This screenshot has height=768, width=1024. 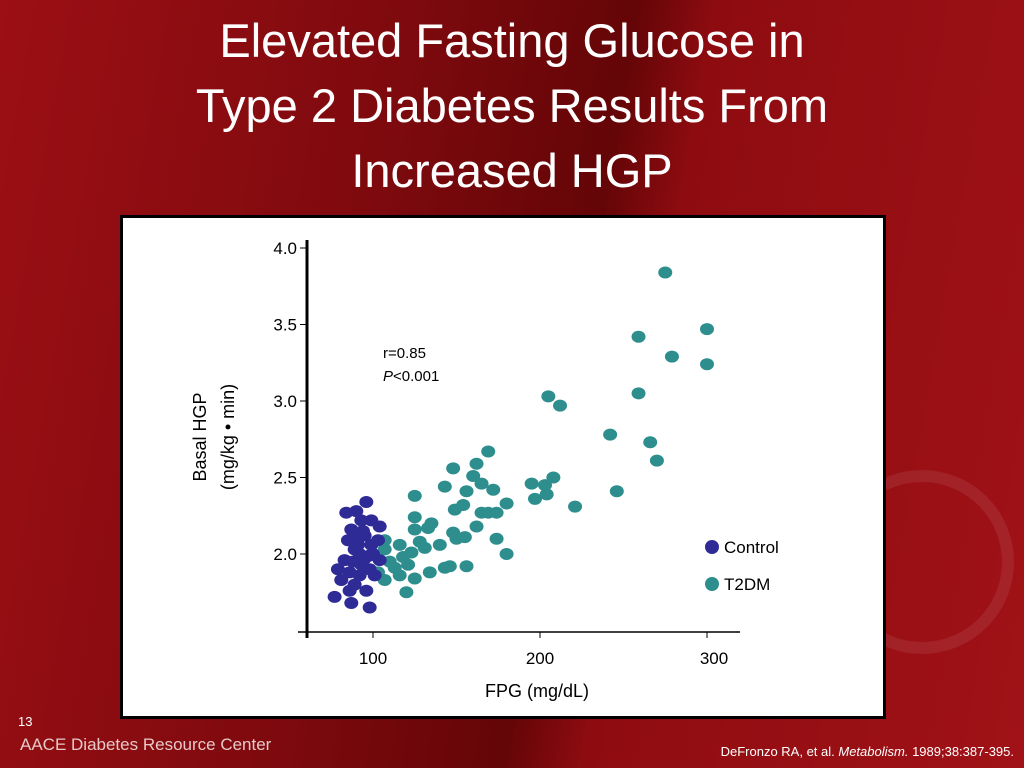 What do you see at coordinates (404, 353) in the screenshot?
I see `r-annotation: r=0.85` at bounding box center [404, 353].